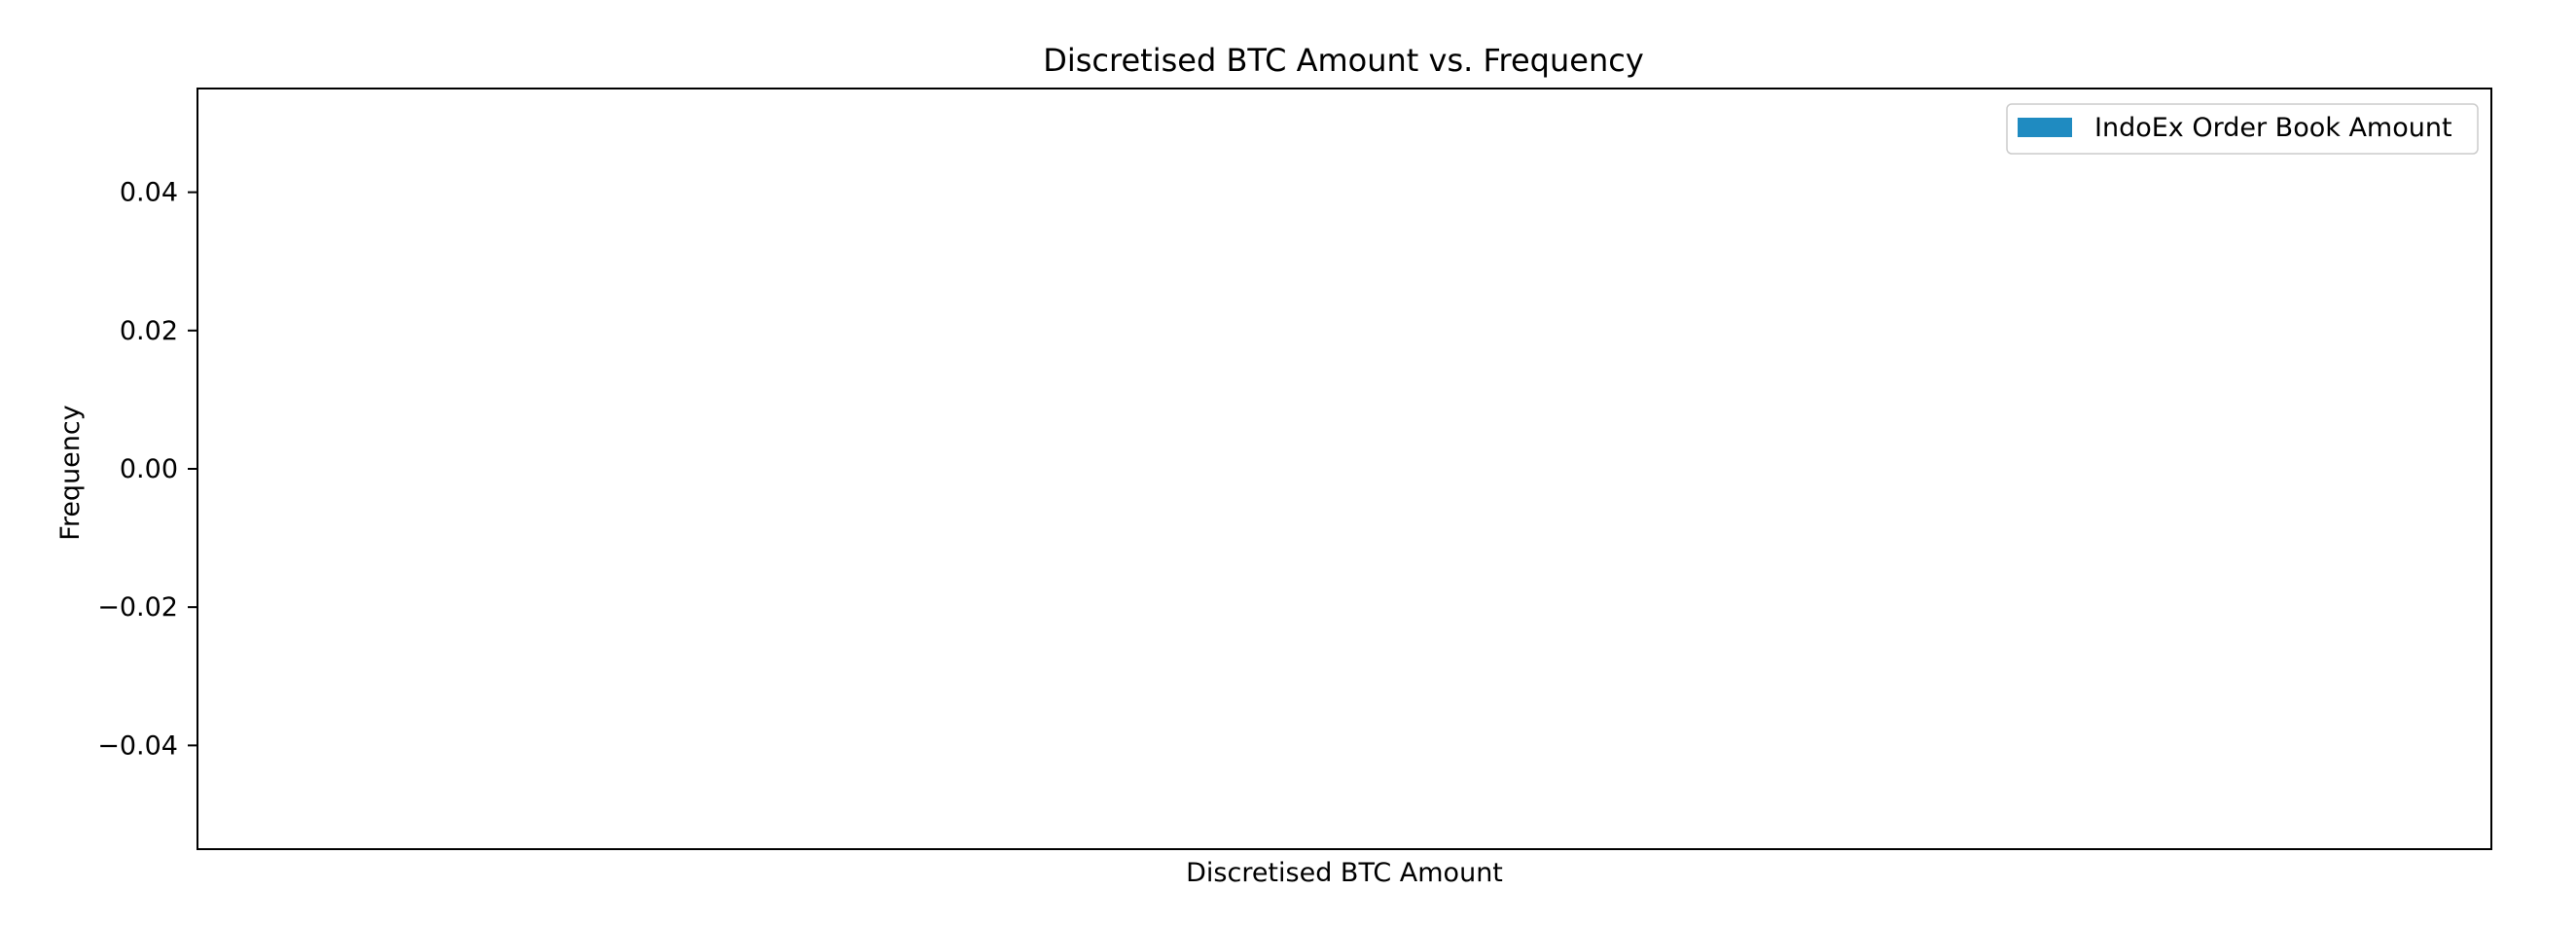  I want to click on chart-title: Discretised BTC Amount vs. Frequency, so click(1343, 60).